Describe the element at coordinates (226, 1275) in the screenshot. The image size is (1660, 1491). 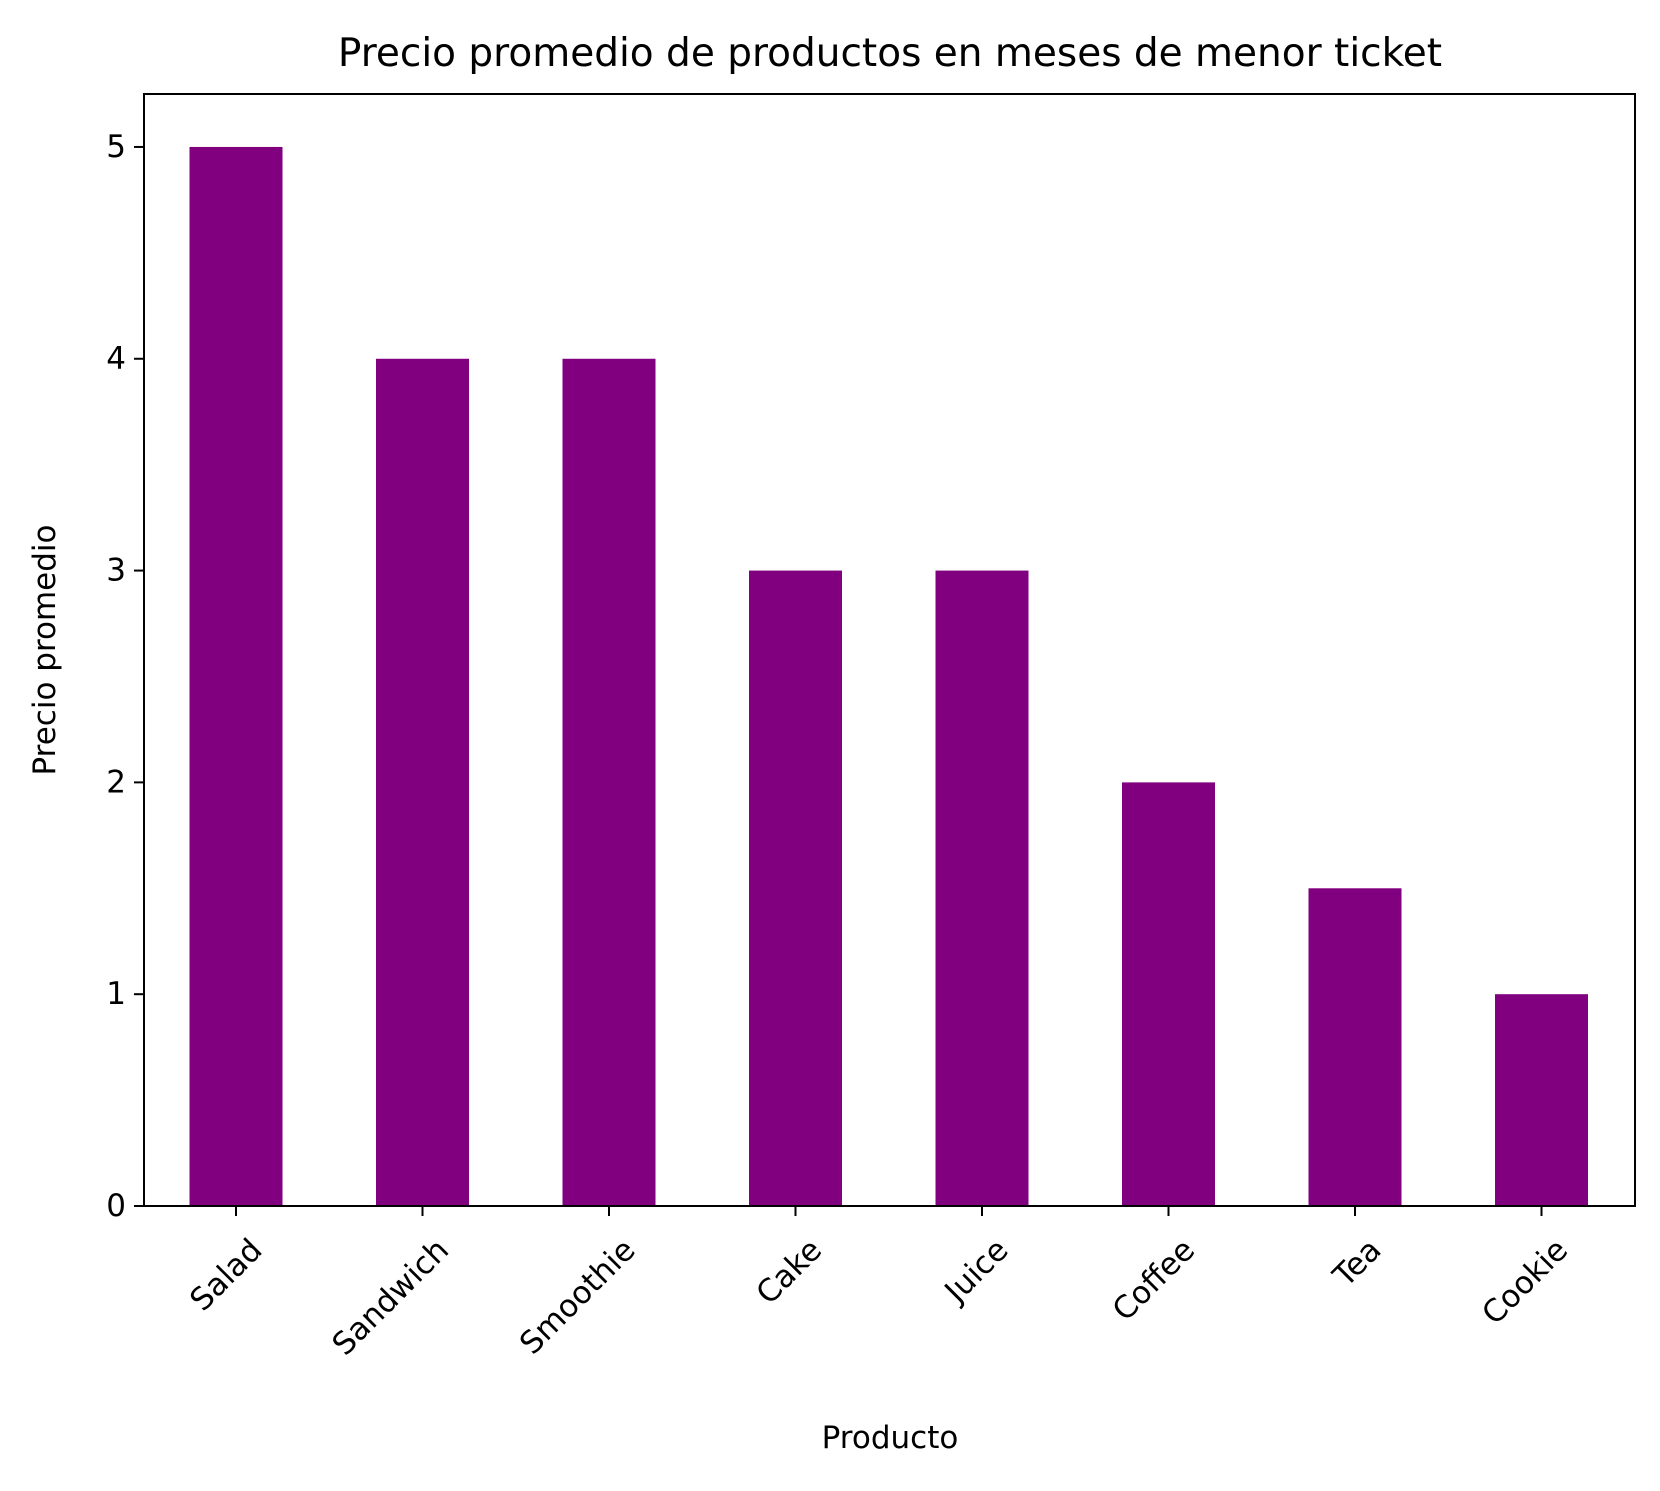
I see `x-tick-label: Salad` at that location.